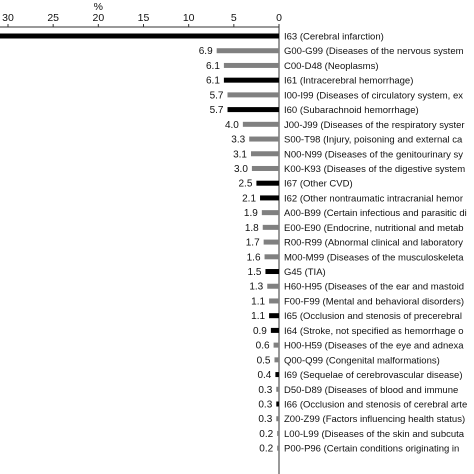  Describe the element at coordinates (263, 346) in the screenshot. I see `bar-value-label: 0.6` at that location.